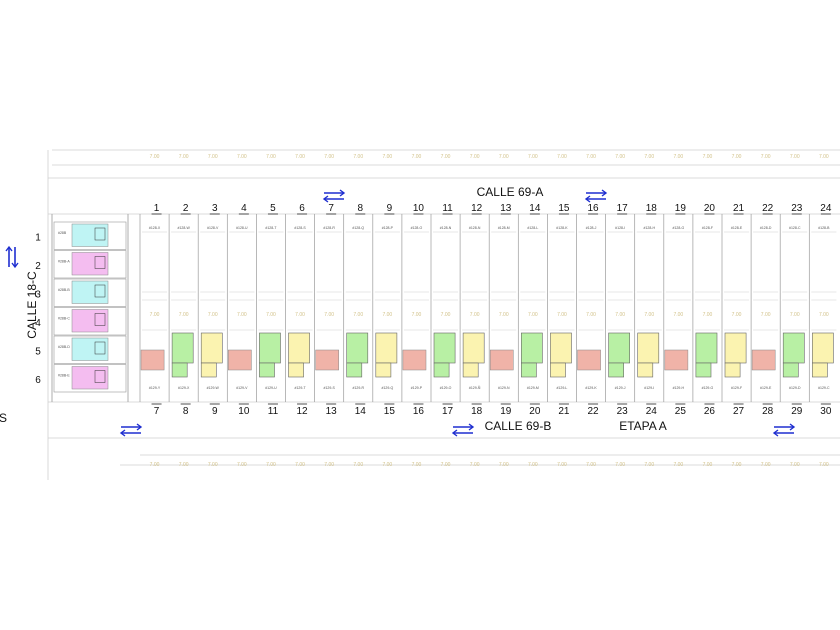 The image size is (840, 630). Describe the element at coordinates (329, 228) in the screenshot. I see `top-lot-code: #128-R` at that location.